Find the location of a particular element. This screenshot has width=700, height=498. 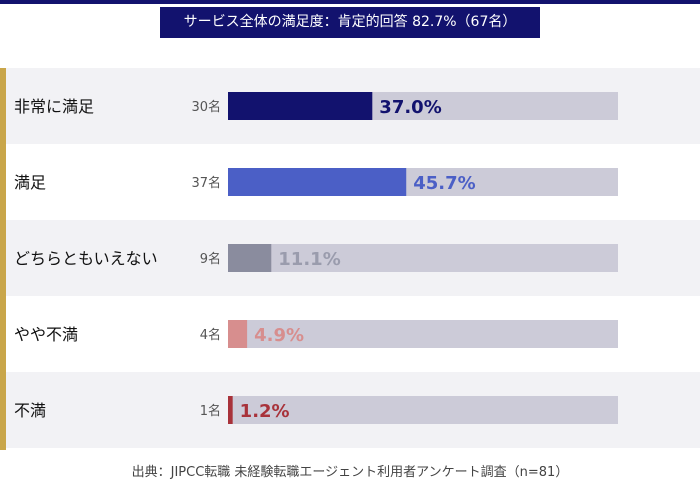

value-label: 37.0% is located at coordinates (410, 107).